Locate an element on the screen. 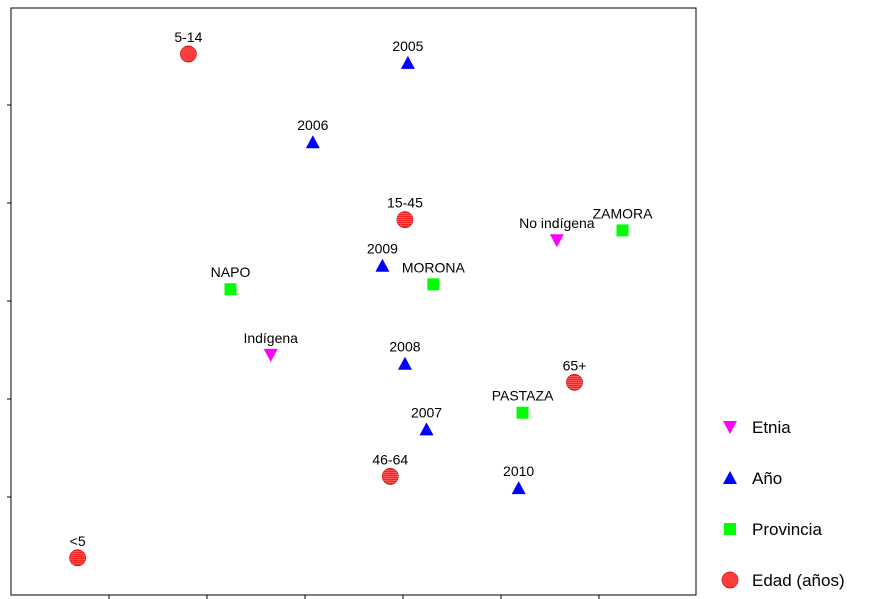 This screenshot has height=599, width=871. data-point: 65+ is located at coordinates (575, 374).